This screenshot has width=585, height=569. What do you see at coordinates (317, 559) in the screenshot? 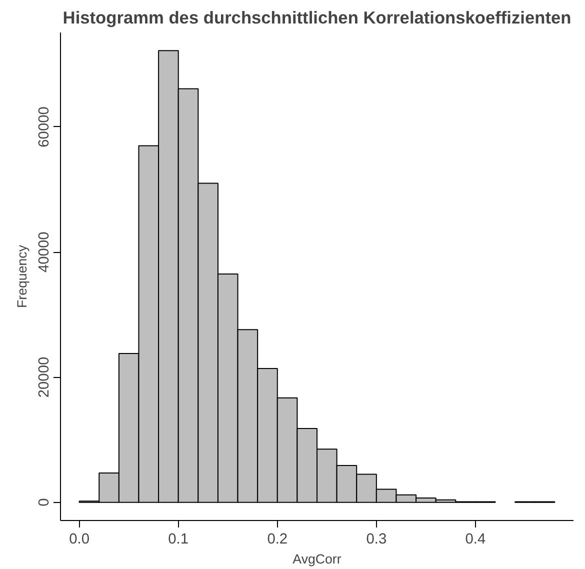
I see `x-axis-title: AvgCorr` at bounding box center [317, 559].